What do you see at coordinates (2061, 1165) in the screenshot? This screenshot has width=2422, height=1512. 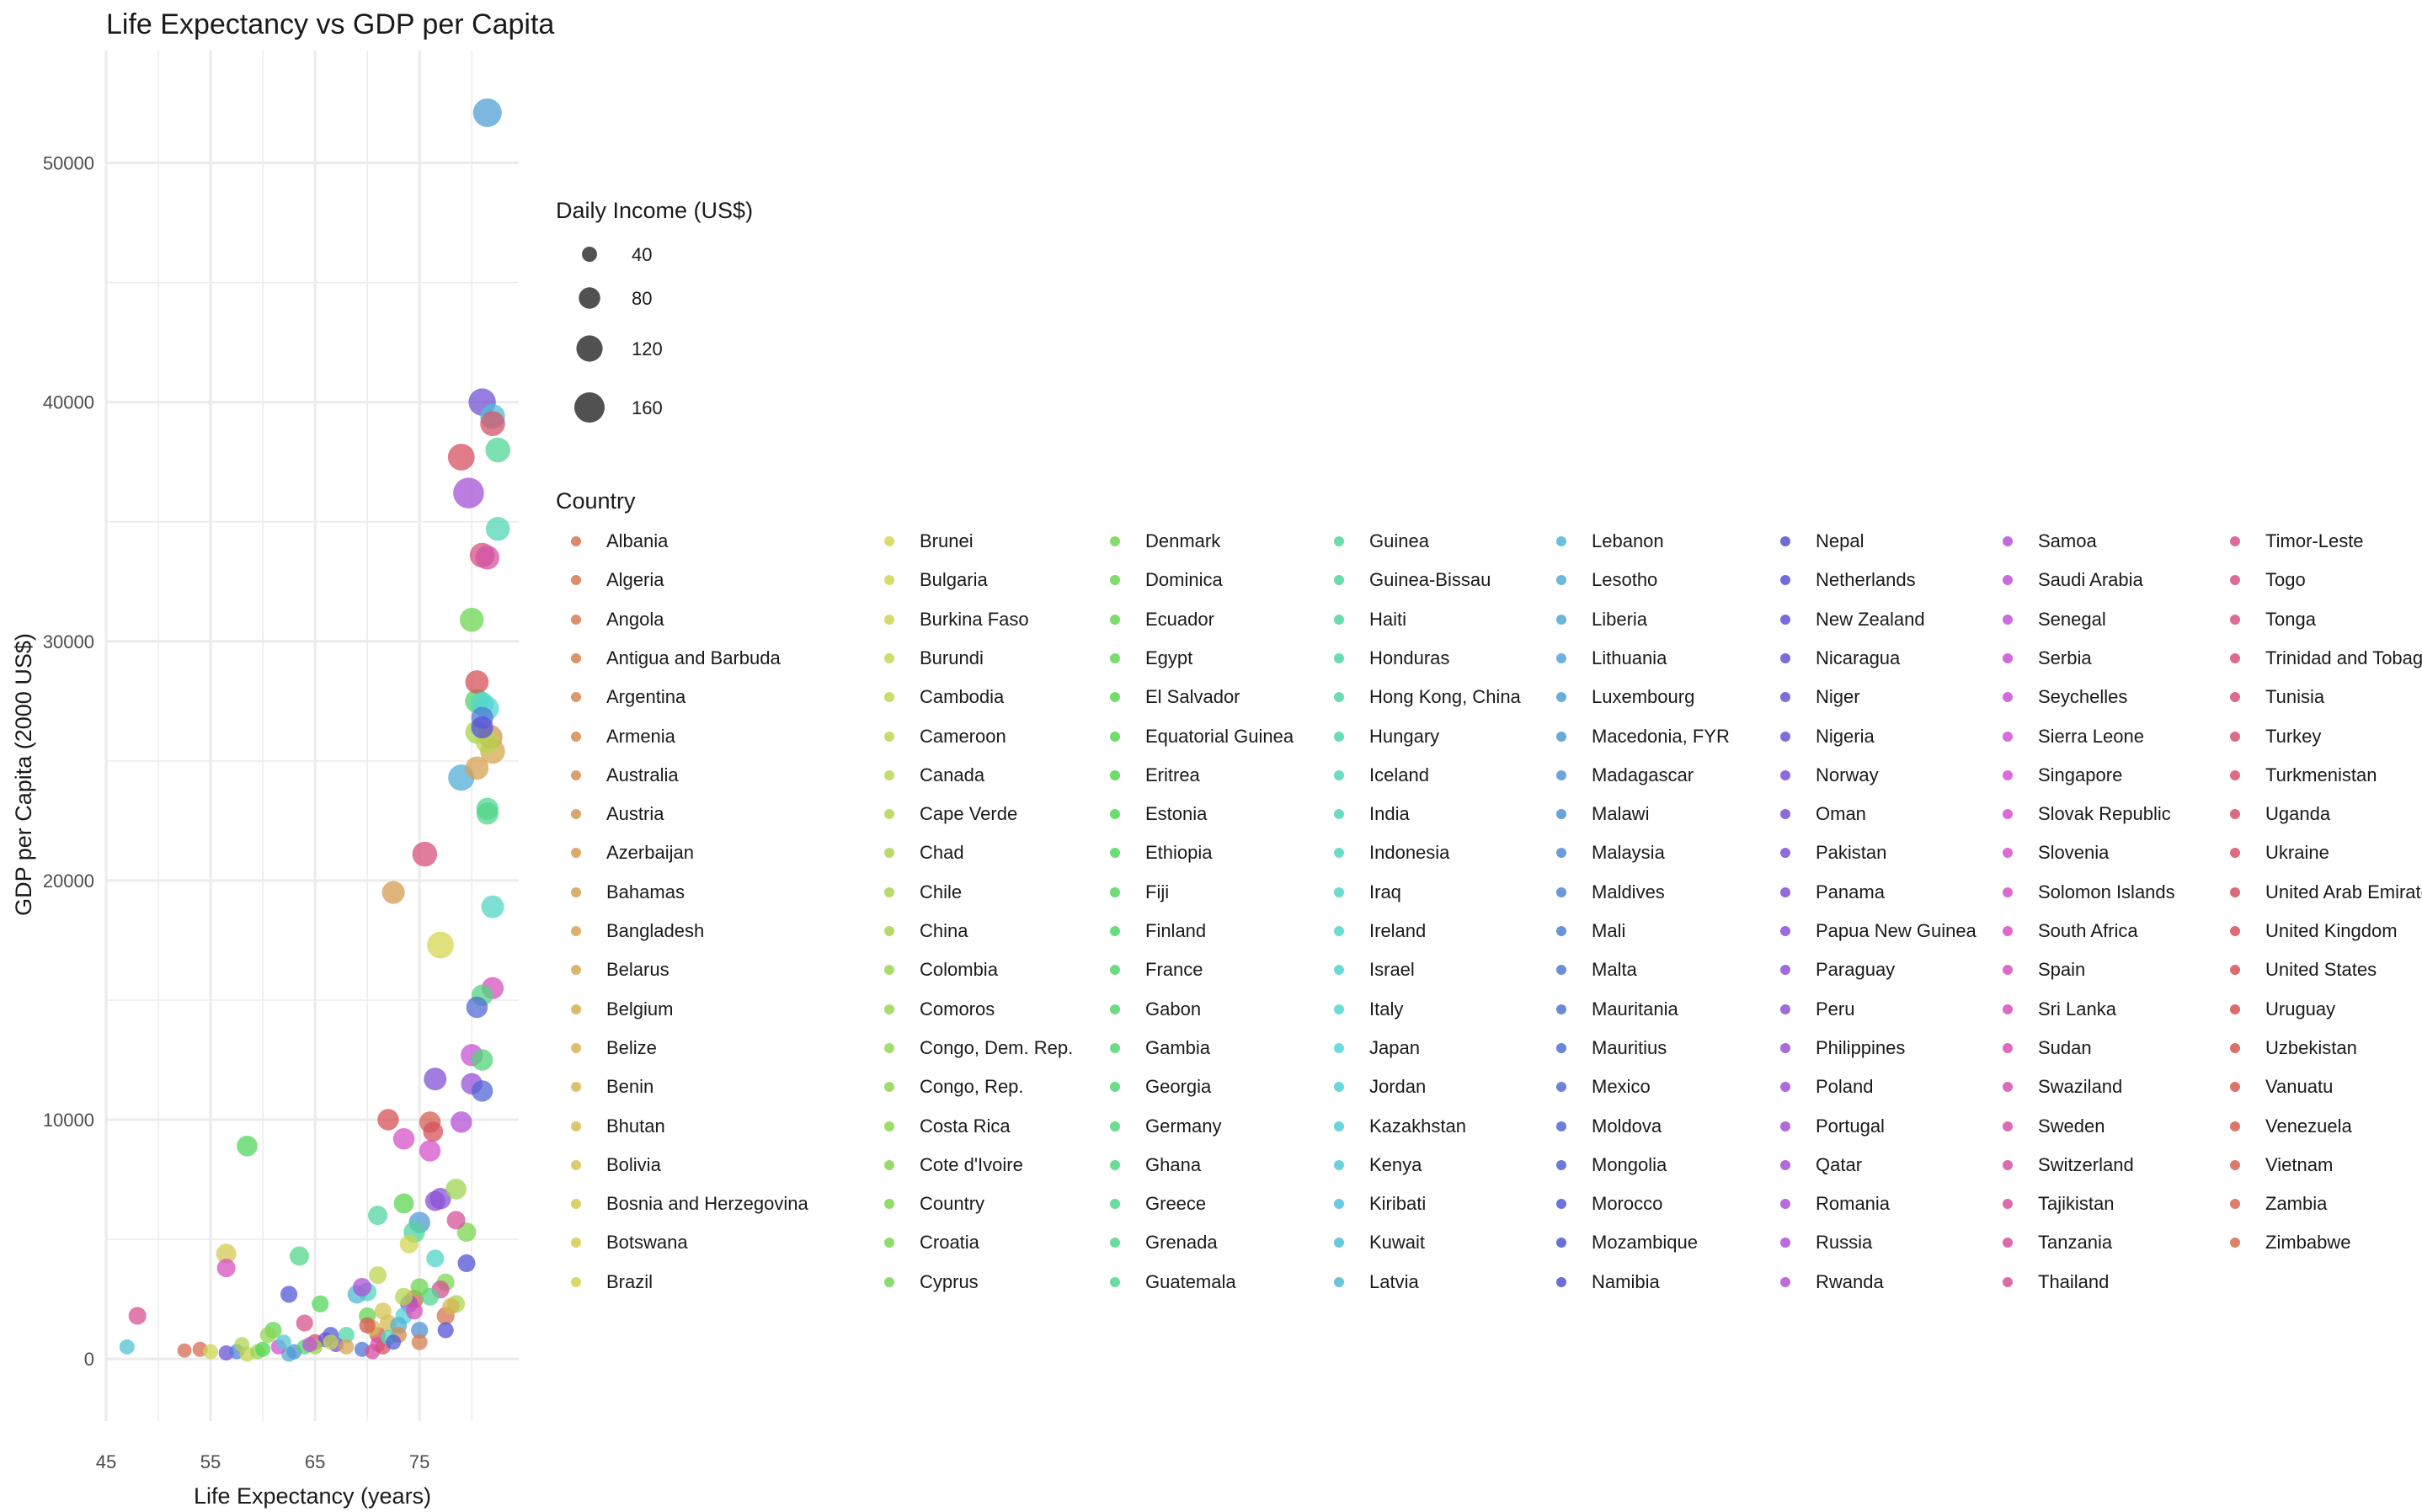 I see `legend-item: Switzerland` at bounding box center [2061, 1165].